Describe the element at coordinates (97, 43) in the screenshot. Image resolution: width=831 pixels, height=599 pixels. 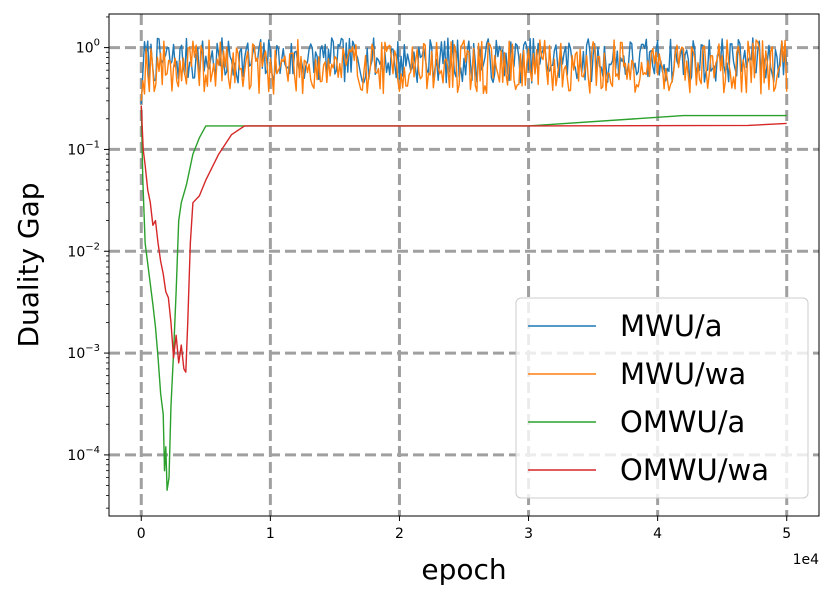
I see `y-tick-exponent: 0` at that location.